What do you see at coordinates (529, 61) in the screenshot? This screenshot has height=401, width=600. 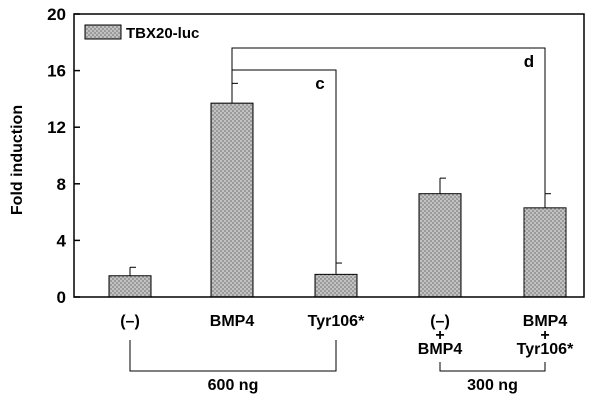 I see `comparison-label: d` at bounding box center [529, 61].